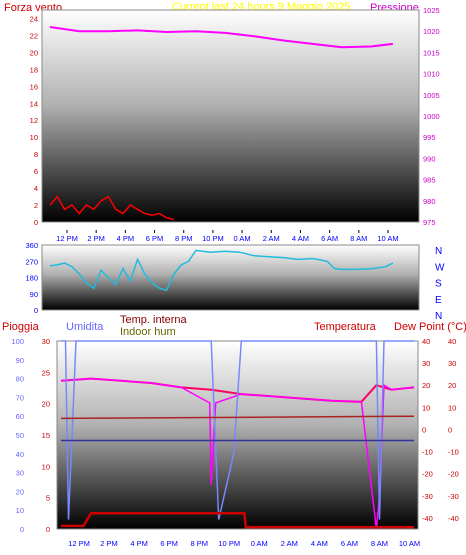 Image resolution: width=466 pixels, height=555 pixels. I want to click on bot-xtick-label: 6 PM, so click(169, 543).